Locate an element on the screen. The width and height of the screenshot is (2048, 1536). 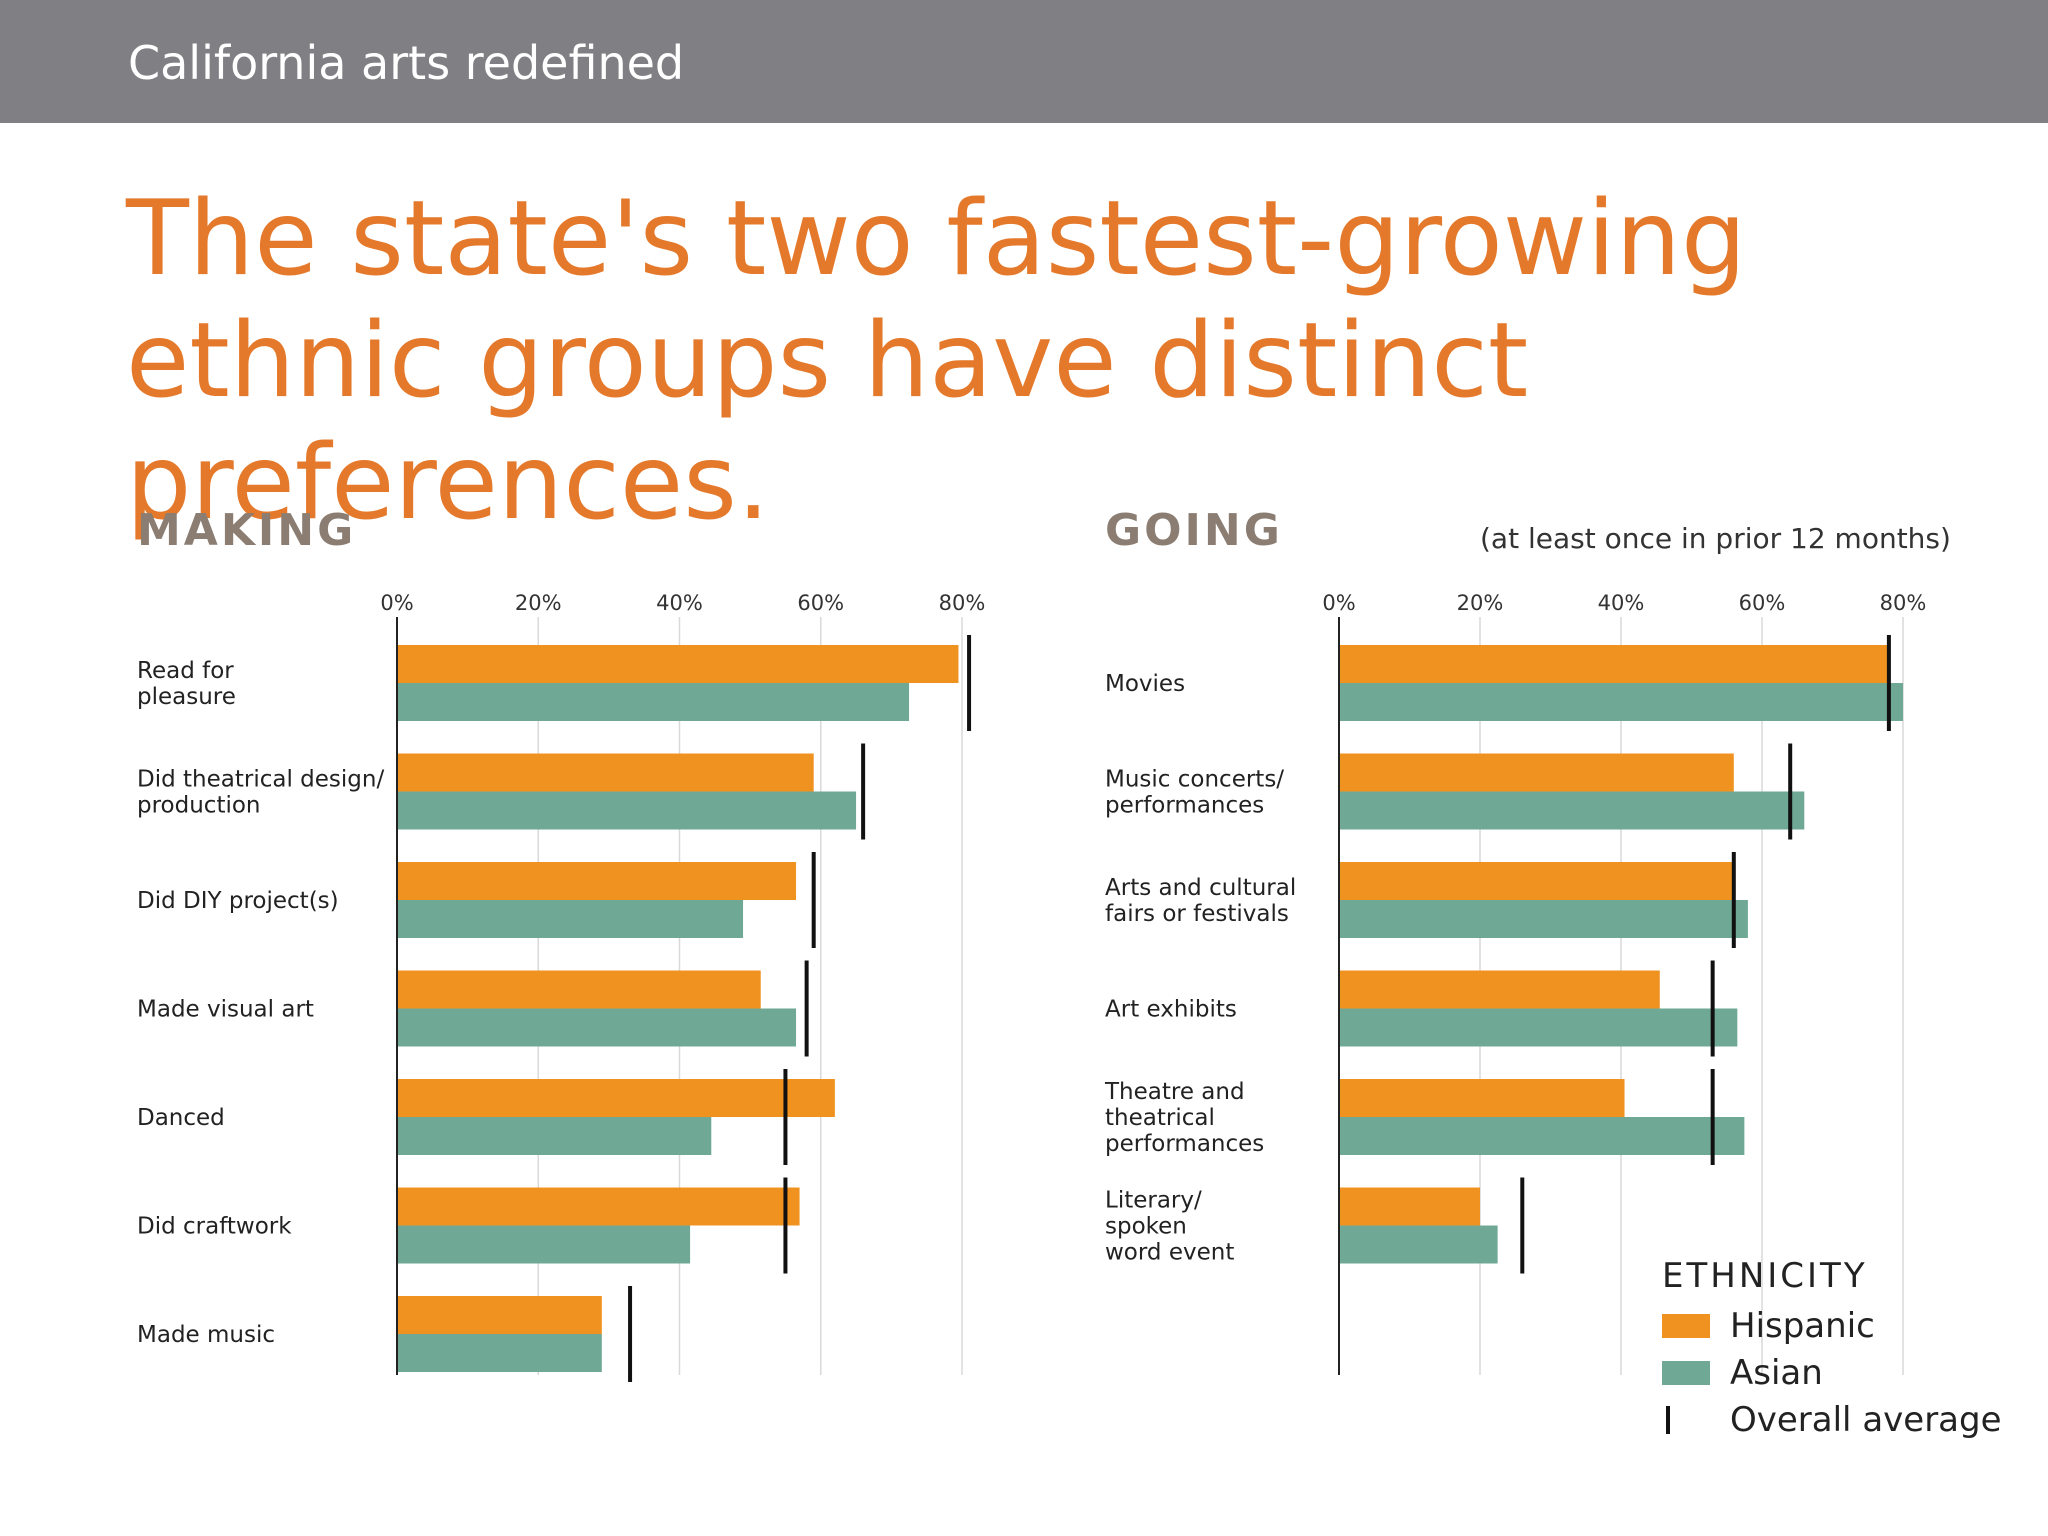
header-title: California arts redefined is located at coordinates (406, 63).